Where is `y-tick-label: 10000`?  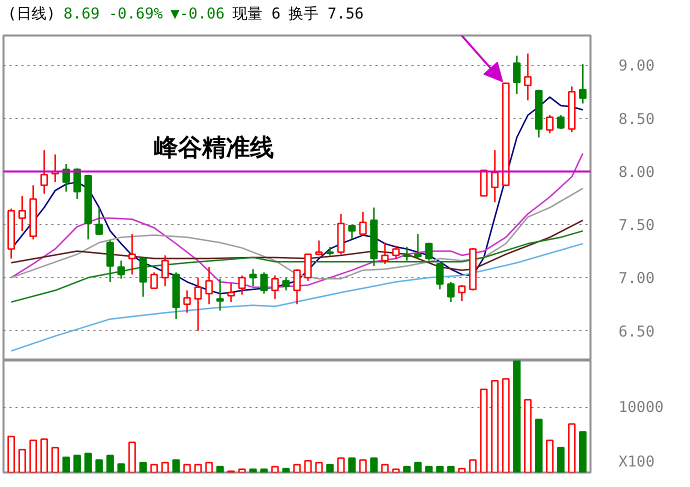
y-tick-label: 10000 is located at coordinates (641, 407).